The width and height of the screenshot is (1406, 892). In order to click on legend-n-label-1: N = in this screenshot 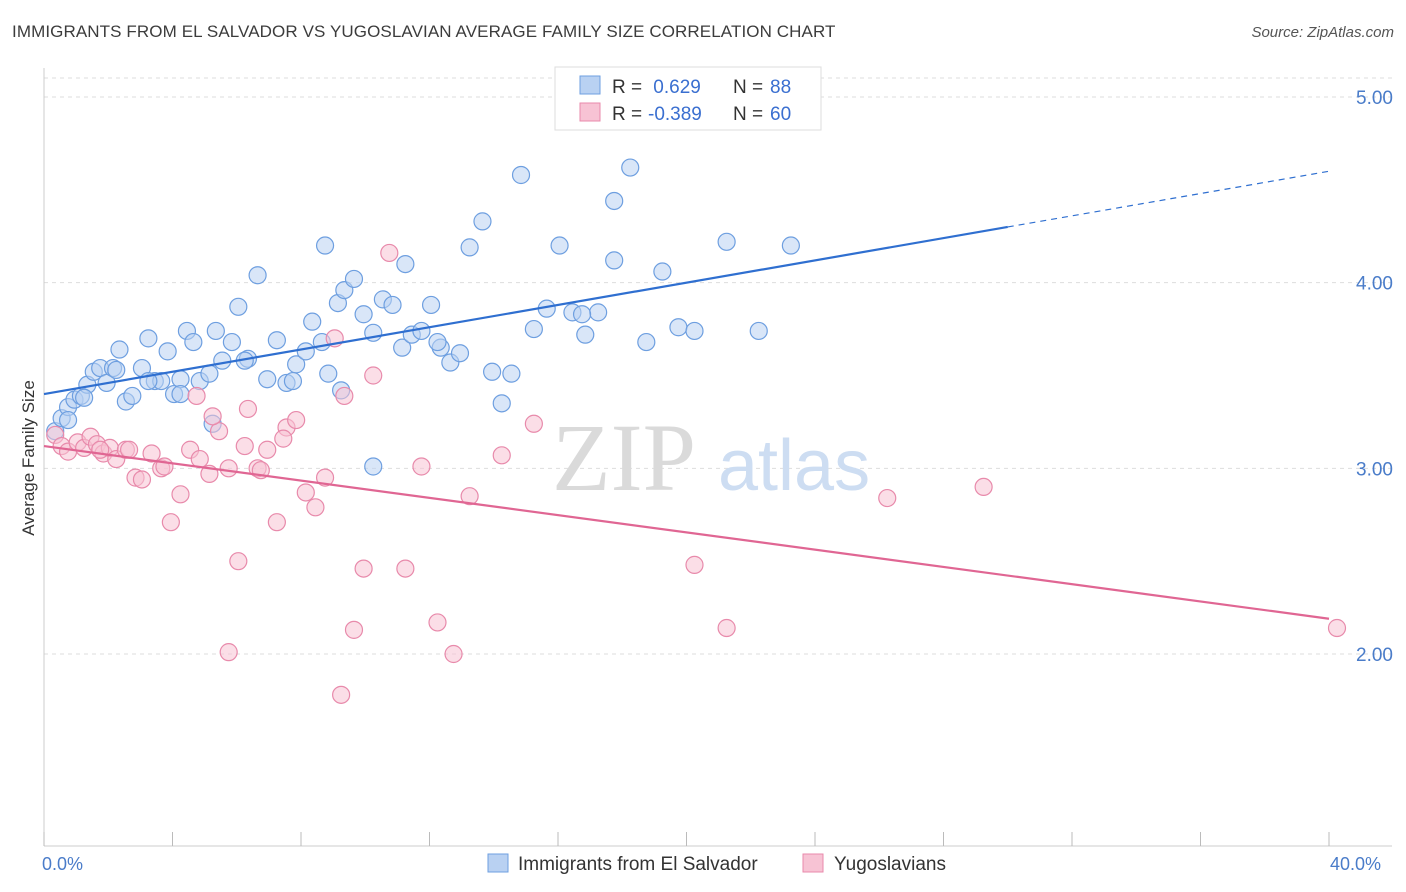, I will do `click(748, 87)`.